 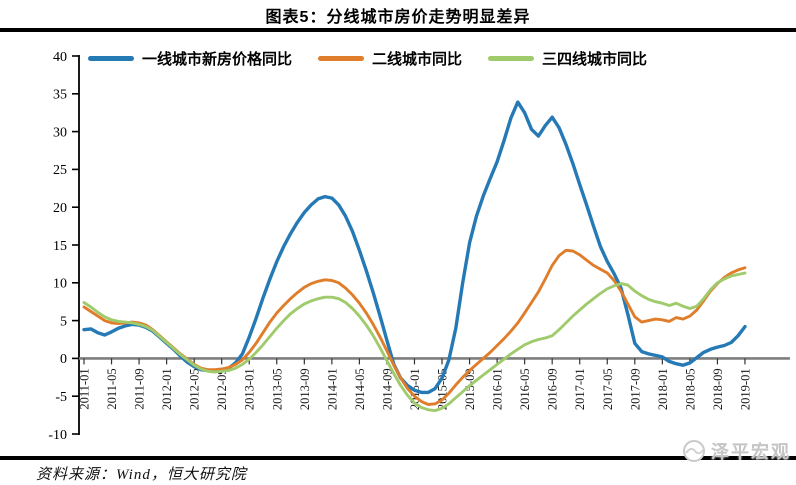 I want to click on zeping-logo-icon, so click(x=694, y=451).